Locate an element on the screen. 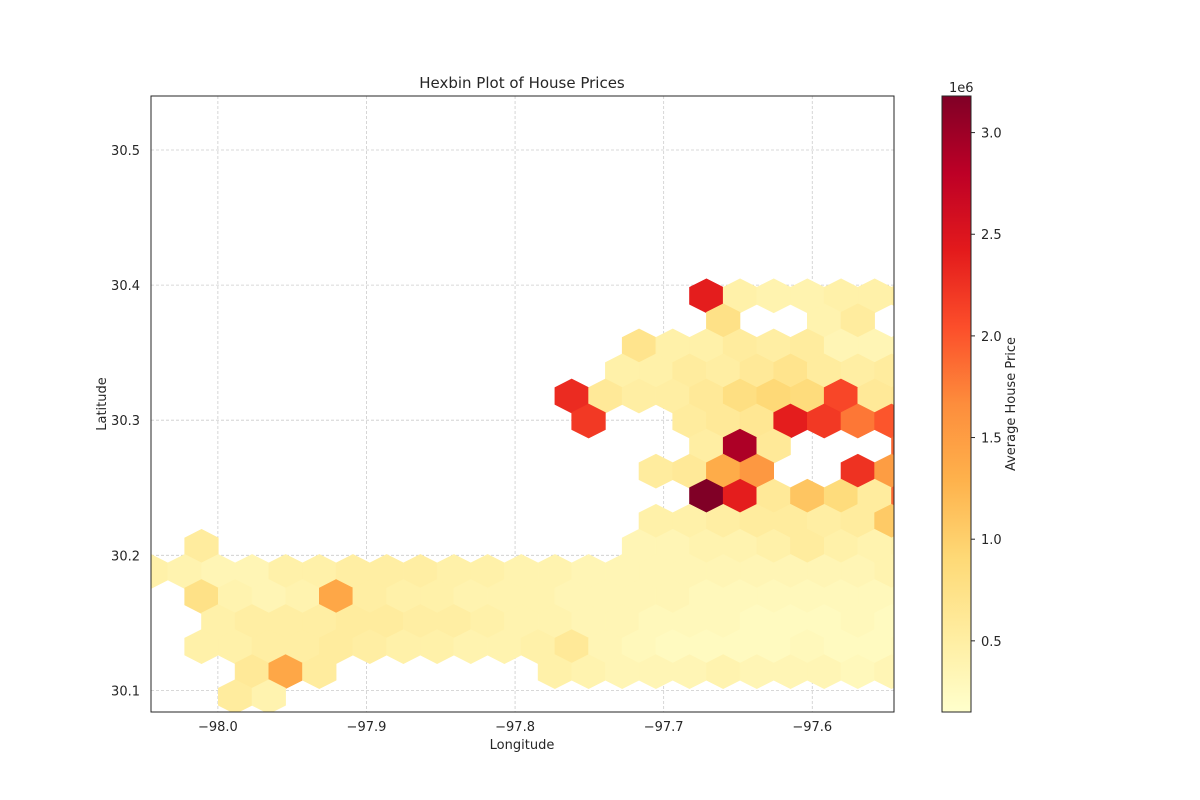  colorbar-tick-label: 1.0 is located at coordinates (991, 540).